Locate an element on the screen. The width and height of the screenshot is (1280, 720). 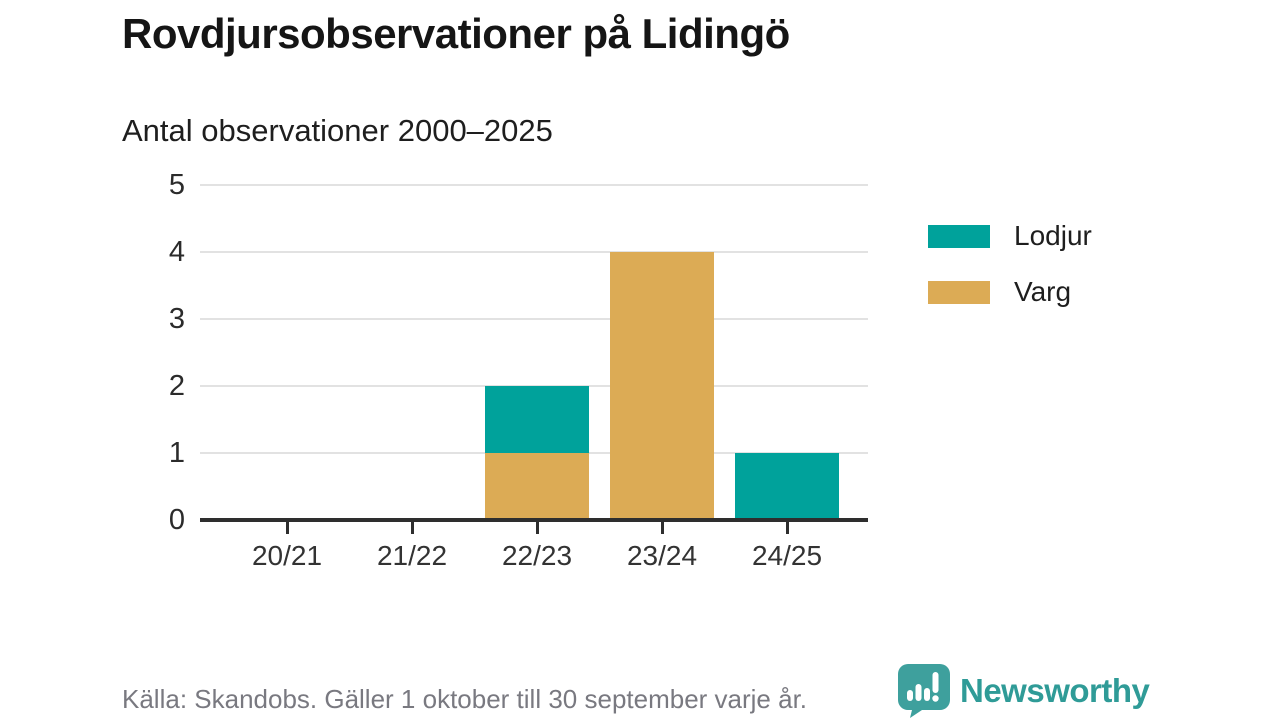
legend-label-varg: Varg is located at coordinates (1043, 291).